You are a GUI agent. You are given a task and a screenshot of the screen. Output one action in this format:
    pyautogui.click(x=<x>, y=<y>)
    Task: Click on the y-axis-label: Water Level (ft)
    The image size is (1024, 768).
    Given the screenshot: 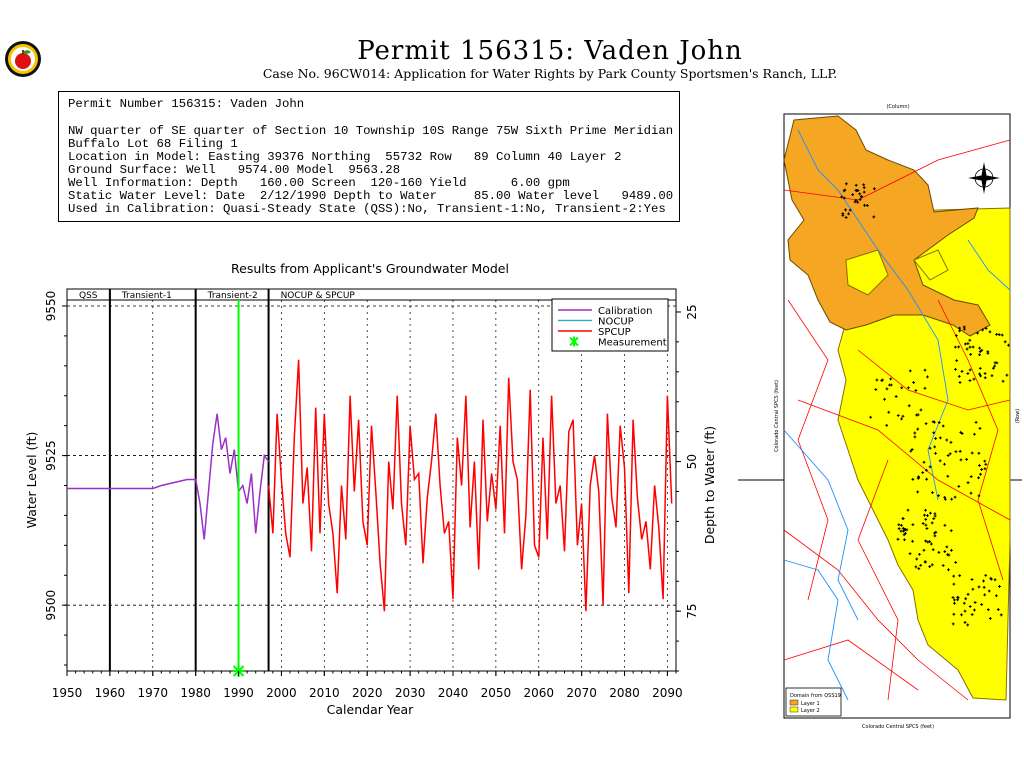 What is the action you would take?
    pyautogui.click(x=31, y=480)
    